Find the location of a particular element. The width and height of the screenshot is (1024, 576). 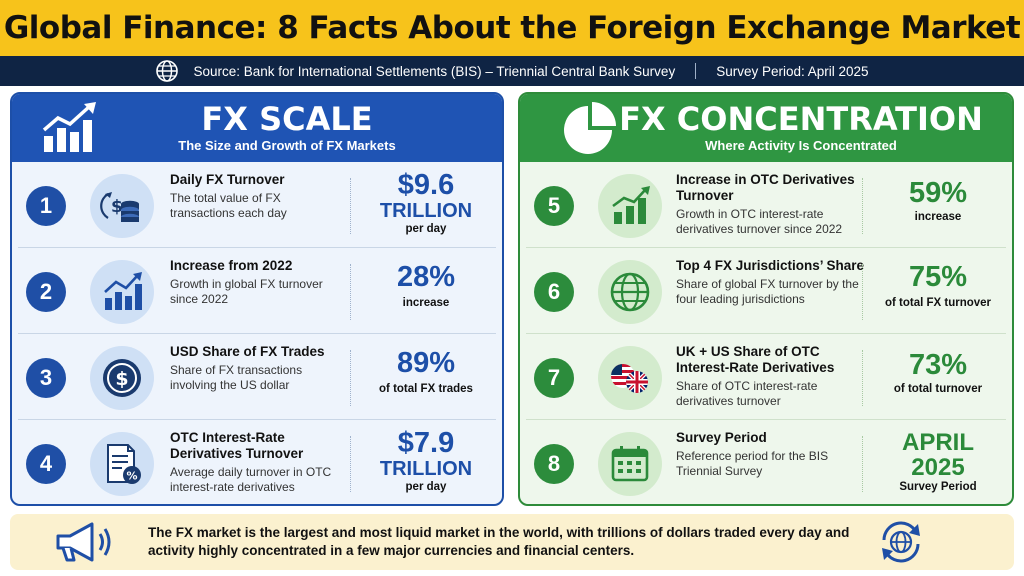

fact-number: 8 is located at coordinates (554, 464).